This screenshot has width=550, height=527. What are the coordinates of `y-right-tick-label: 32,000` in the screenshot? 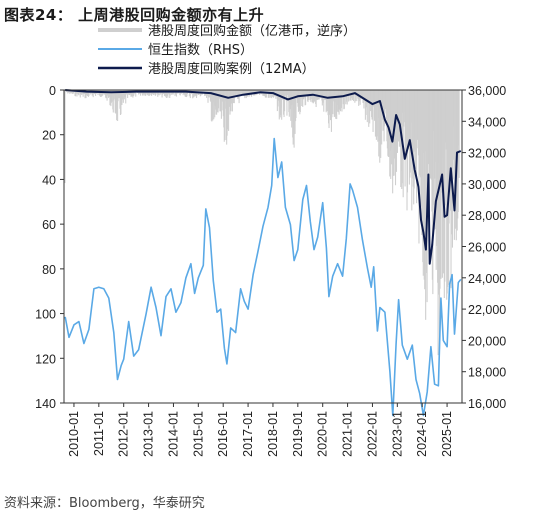 It's located at (487, 154).